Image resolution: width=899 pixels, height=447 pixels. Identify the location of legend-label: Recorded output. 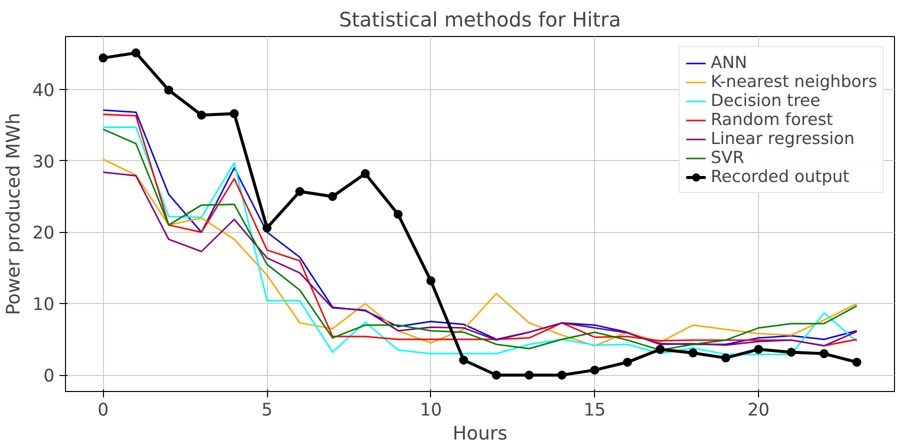
(780, 176).